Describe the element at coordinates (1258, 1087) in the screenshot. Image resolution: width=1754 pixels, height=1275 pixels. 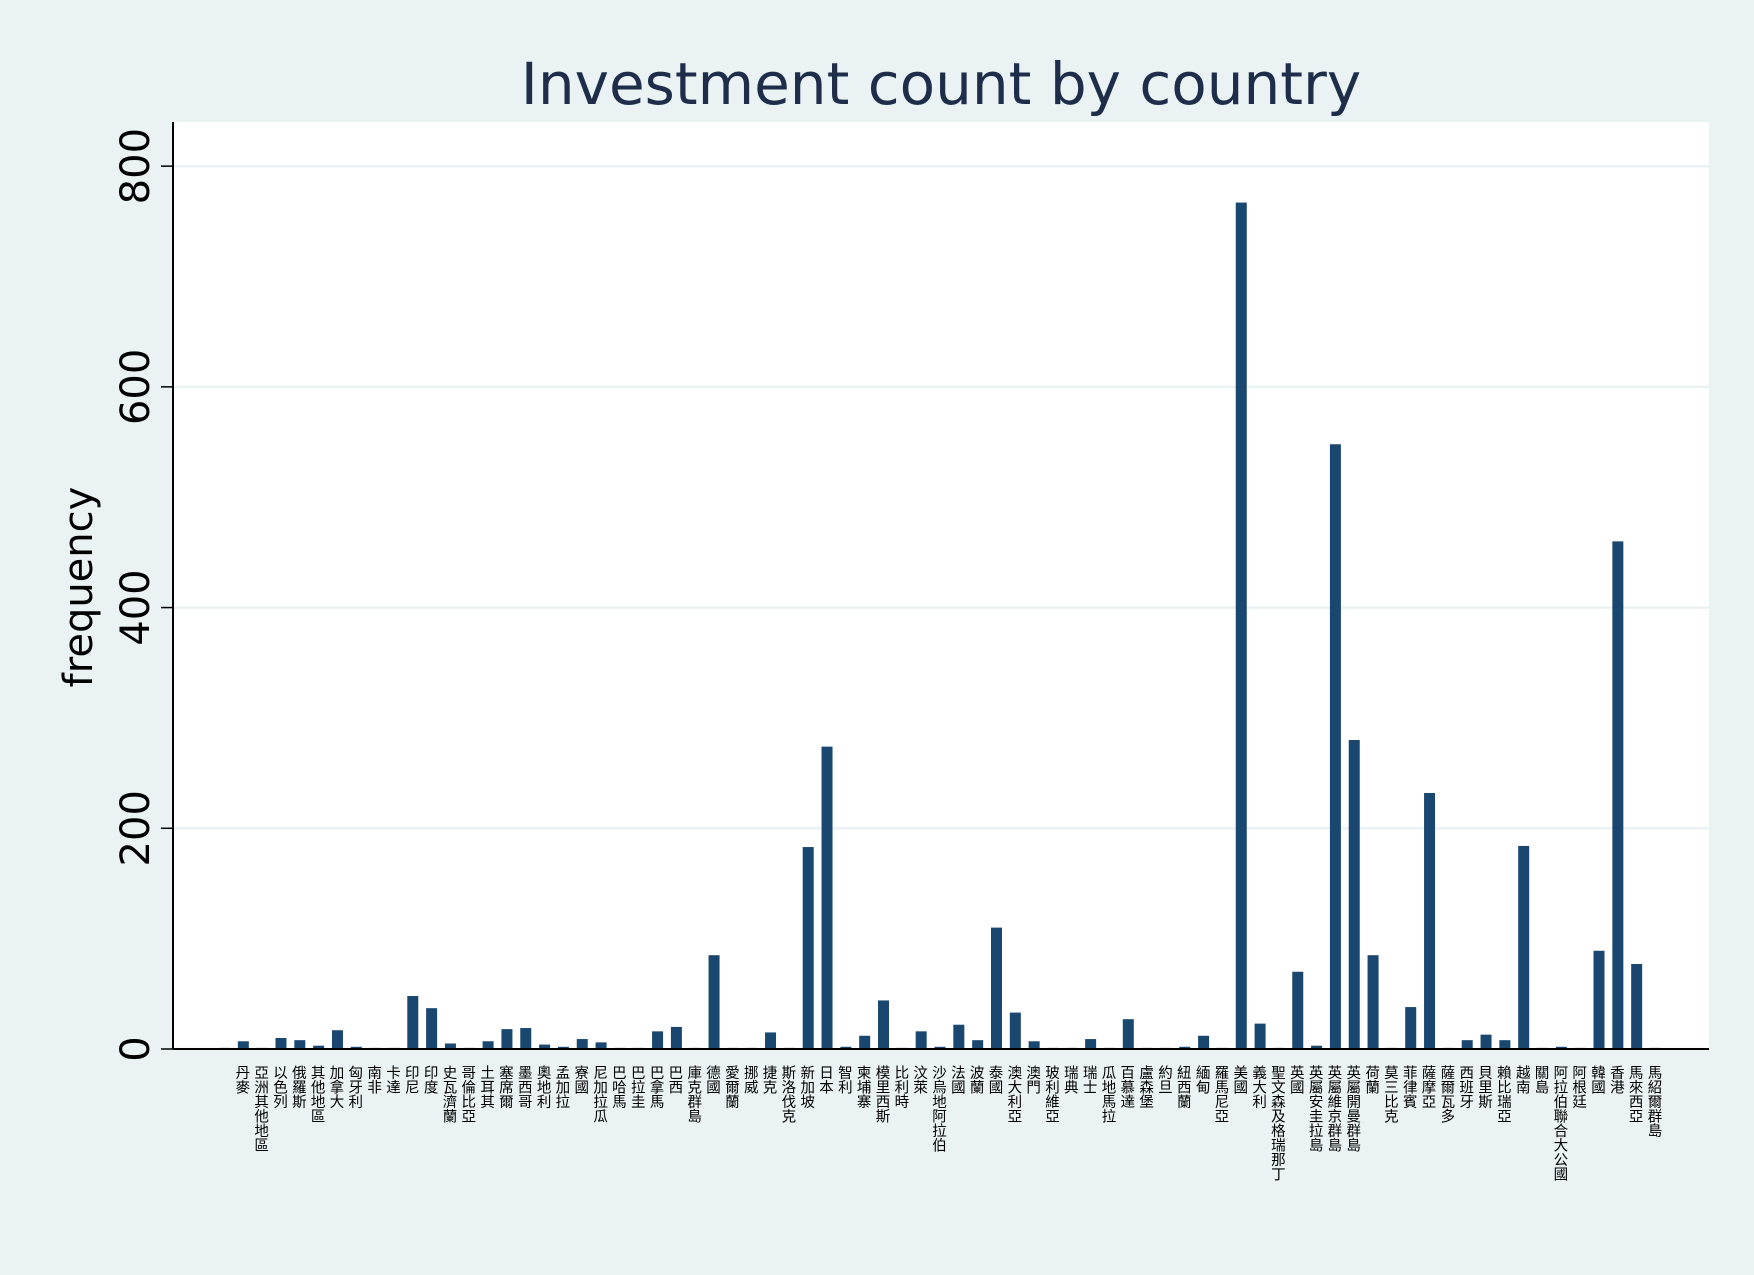
I see `x-tick-label: 義大利` at that location.